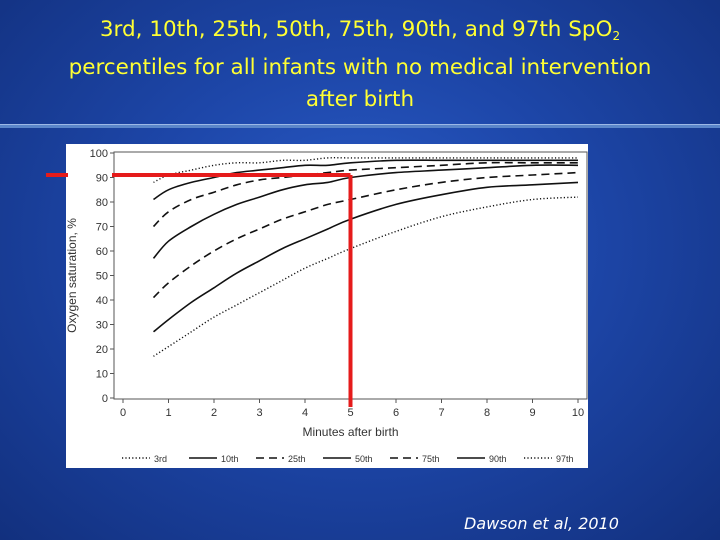 Image resolution: width=720 pixels, height=540 pixels. I want to click on title-line-3: after birth, so click(360, 99).